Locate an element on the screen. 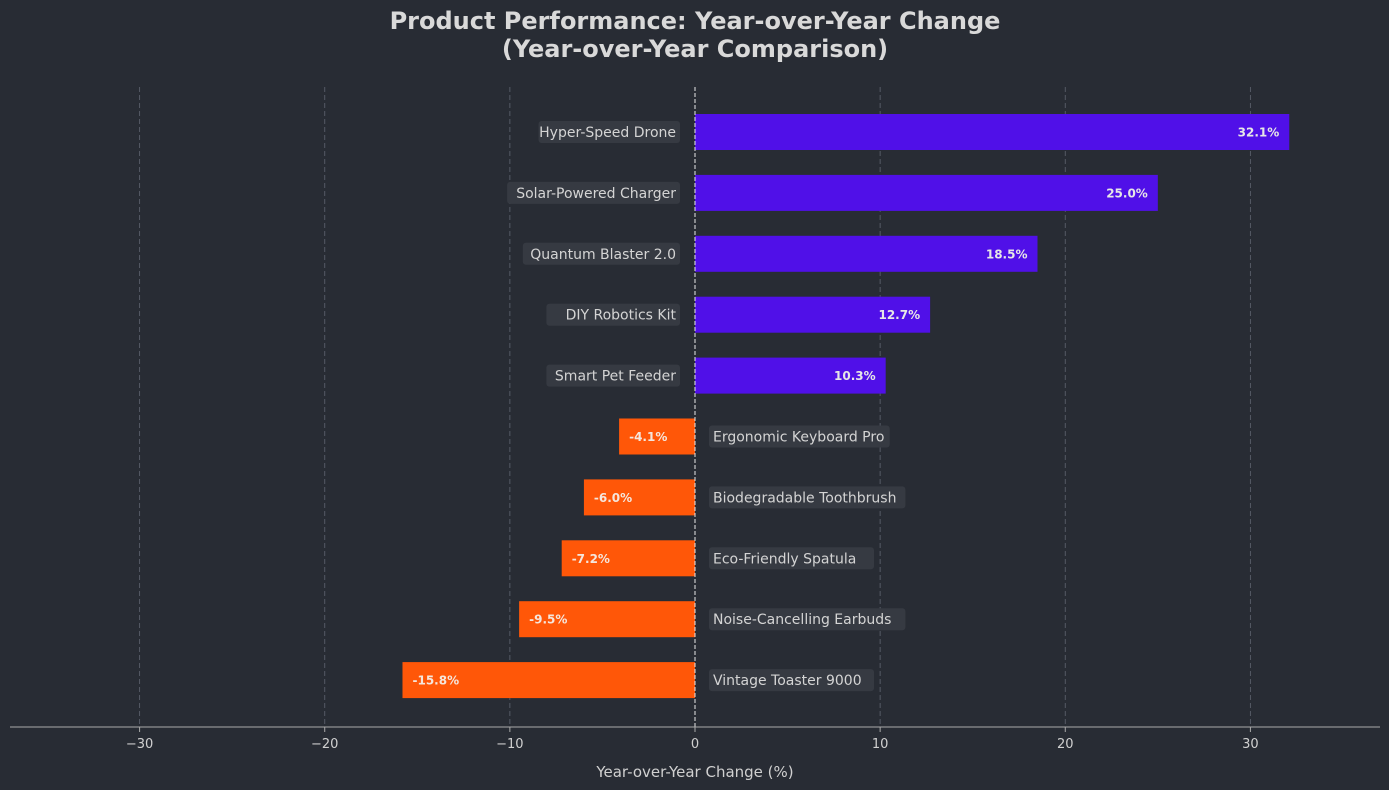 The image size is (1389, 790). x-axis: −30 −20 −10 0 10 20 30 is located at coordinates (695, 739).